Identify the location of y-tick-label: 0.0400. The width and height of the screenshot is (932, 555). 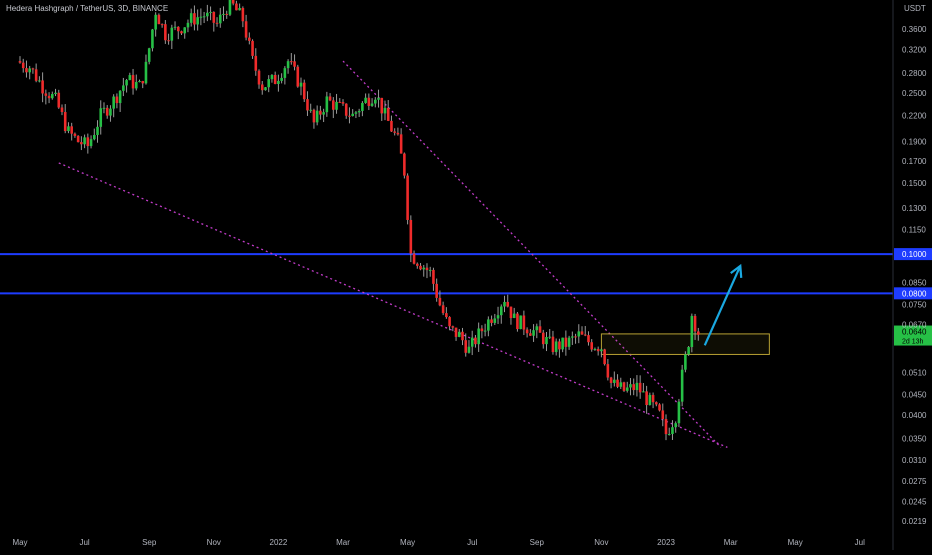
(914, 415).